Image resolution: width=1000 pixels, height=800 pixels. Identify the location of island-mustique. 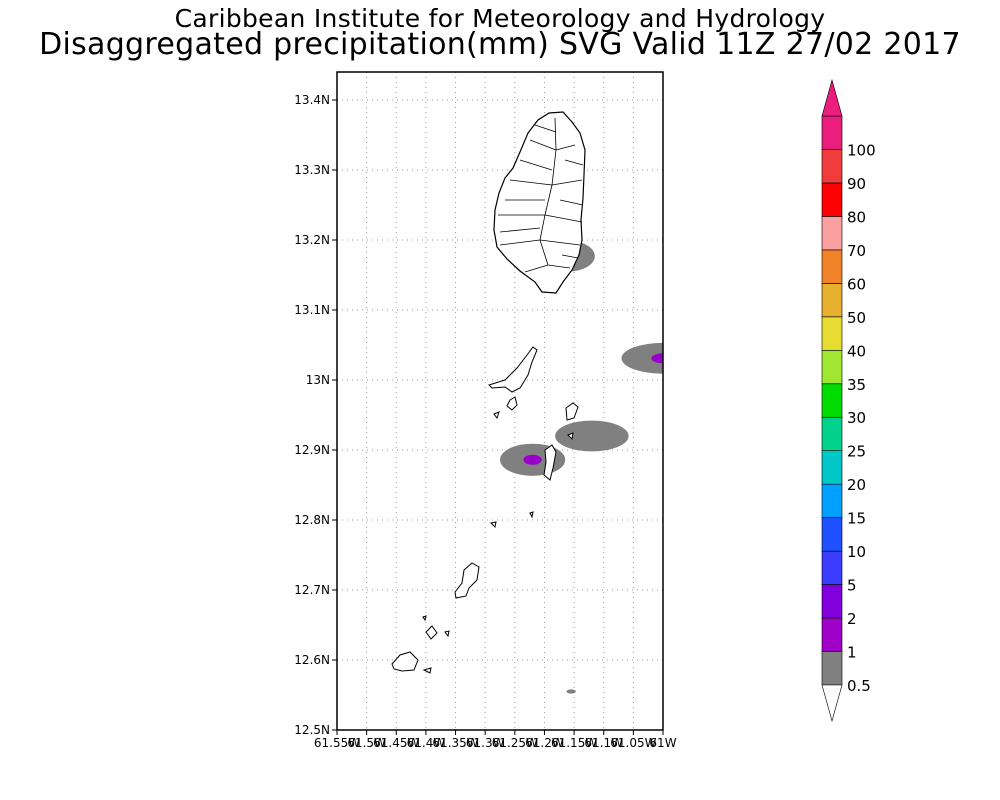
(512, 403).